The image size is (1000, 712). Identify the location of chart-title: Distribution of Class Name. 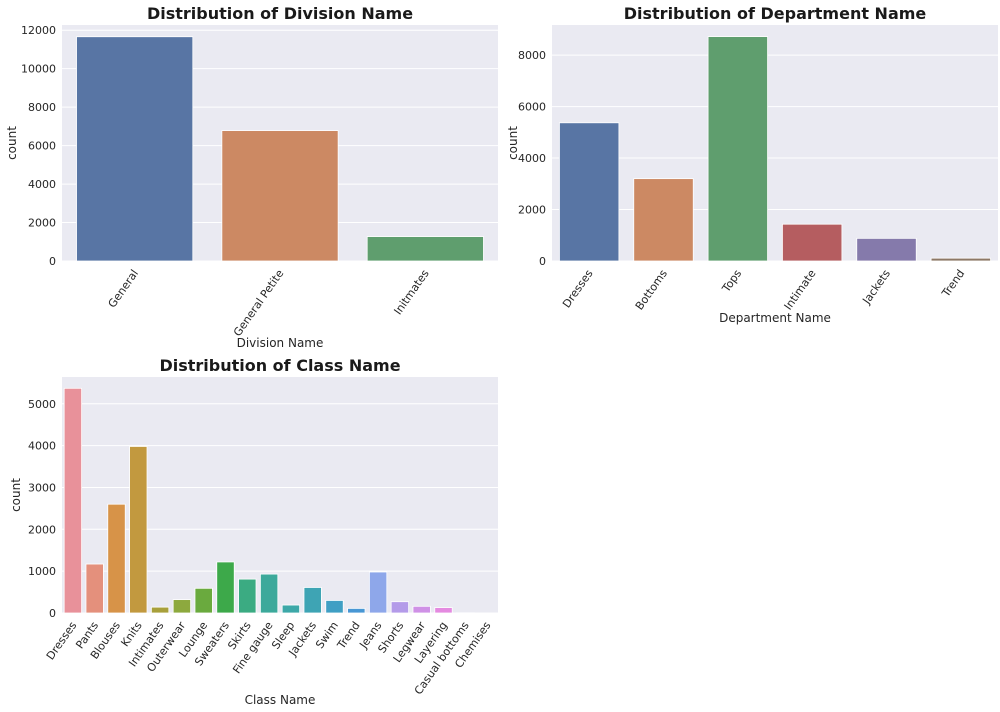
(279, 365).